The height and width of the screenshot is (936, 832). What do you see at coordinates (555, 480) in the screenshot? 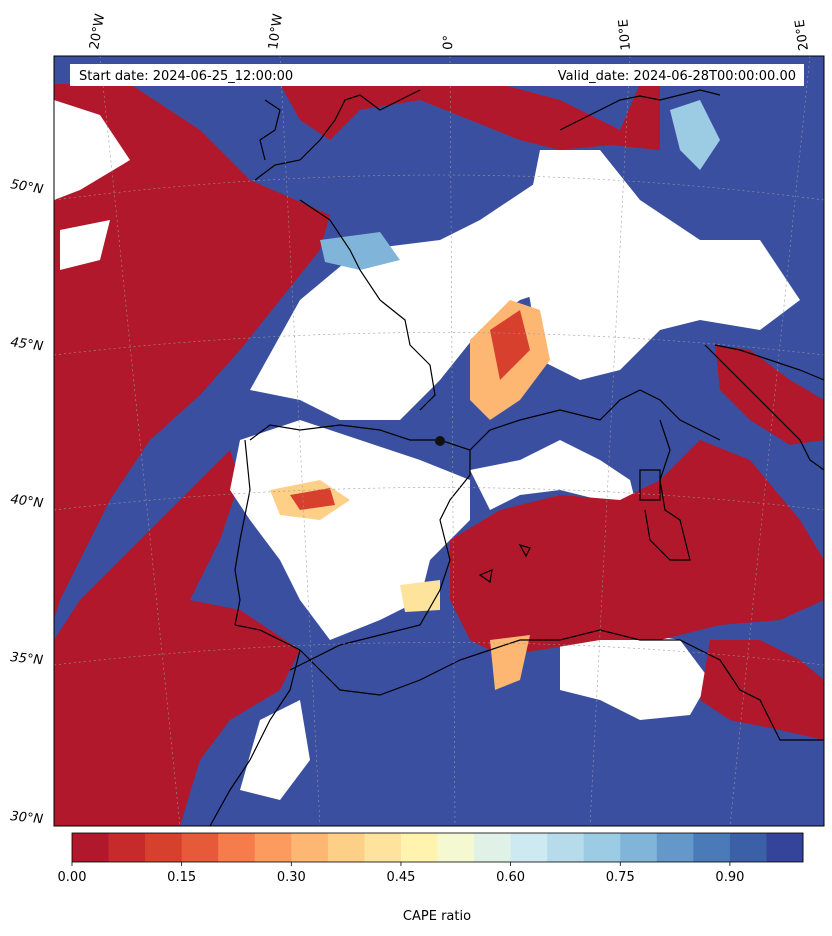
I see `missing-region-balearic` at bounding box center [555, 480].